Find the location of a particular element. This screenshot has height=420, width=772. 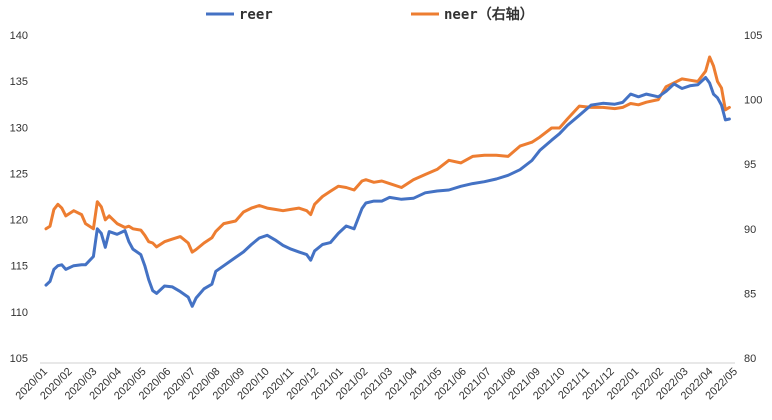

y-right-tick-label: 90 is located at coordinates (750, 230).